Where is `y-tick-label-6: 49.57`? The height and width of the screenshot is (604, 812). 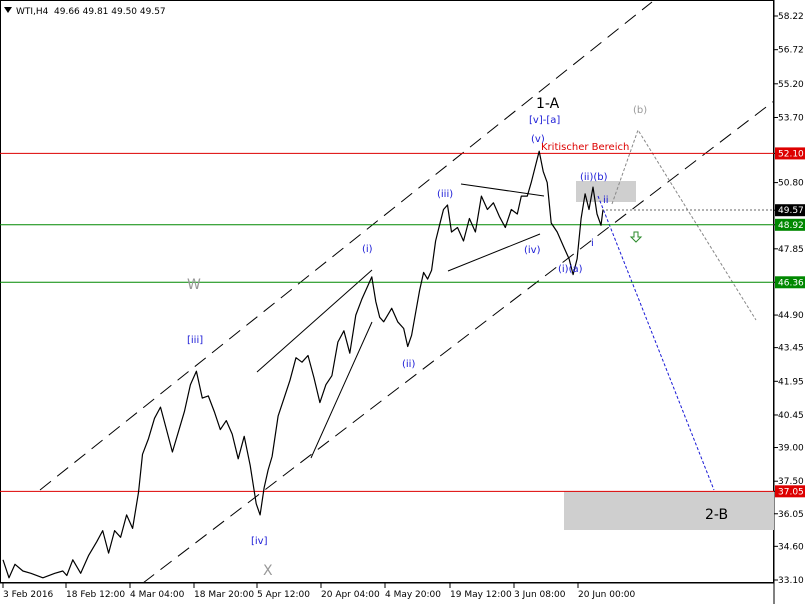 y-tick-label-6: 49.57 is located at coordinates (791, 211).